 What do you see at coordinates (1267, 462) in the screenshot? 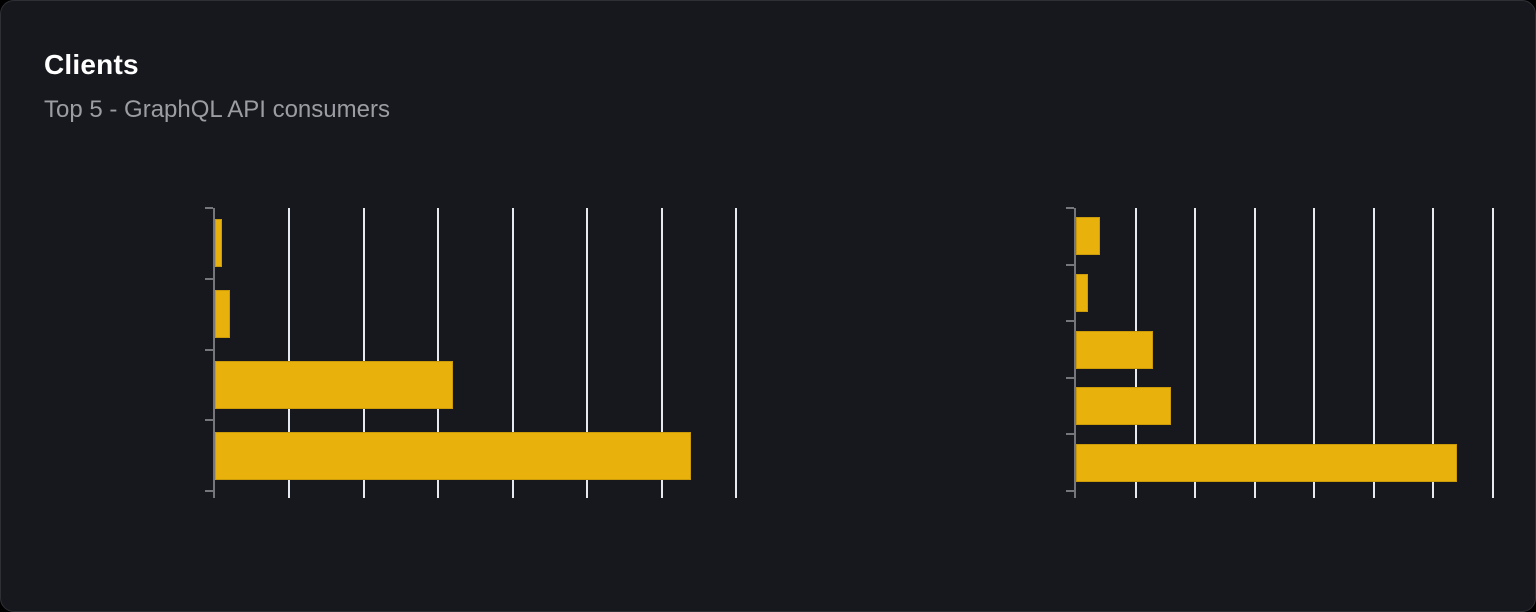
I see `bar-unknown-unknown` at bounding box center [1267, 462].